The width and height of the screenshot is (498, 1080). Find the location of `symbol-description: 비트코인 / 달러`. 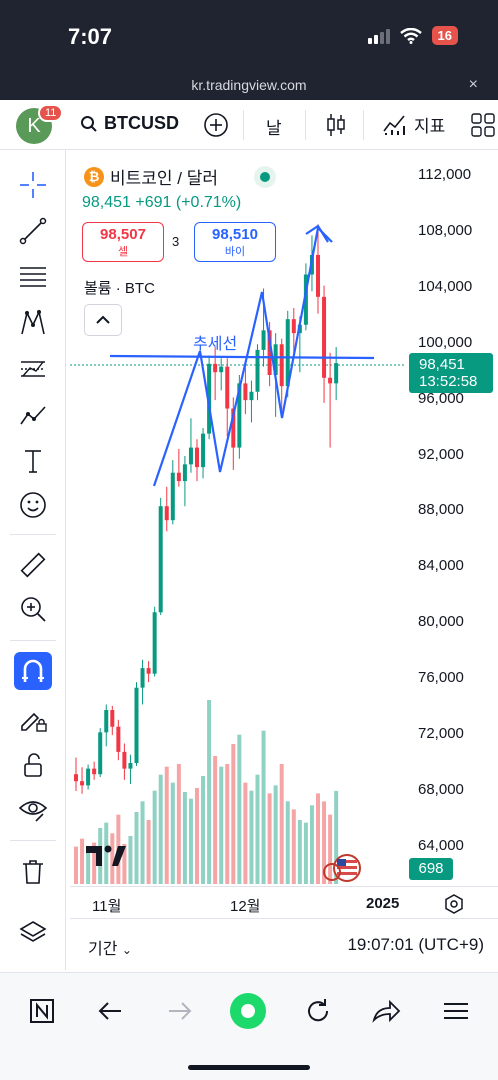

symbol-description: 비트코인 / 달러 is located at coordinates (164, 178).